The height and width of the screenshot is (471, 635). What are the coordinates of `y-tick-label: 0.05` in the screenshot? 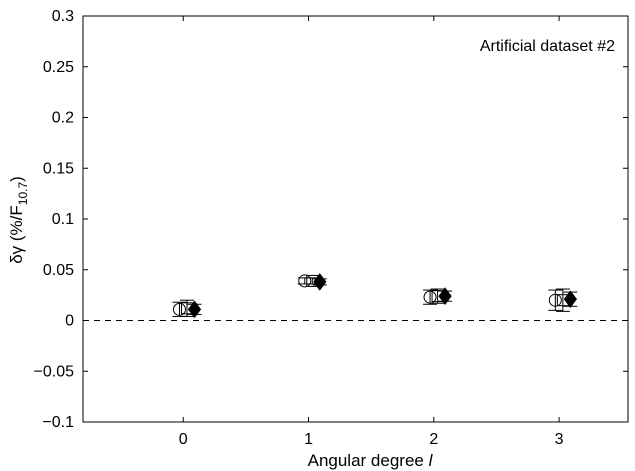 It's located at (58, 270).